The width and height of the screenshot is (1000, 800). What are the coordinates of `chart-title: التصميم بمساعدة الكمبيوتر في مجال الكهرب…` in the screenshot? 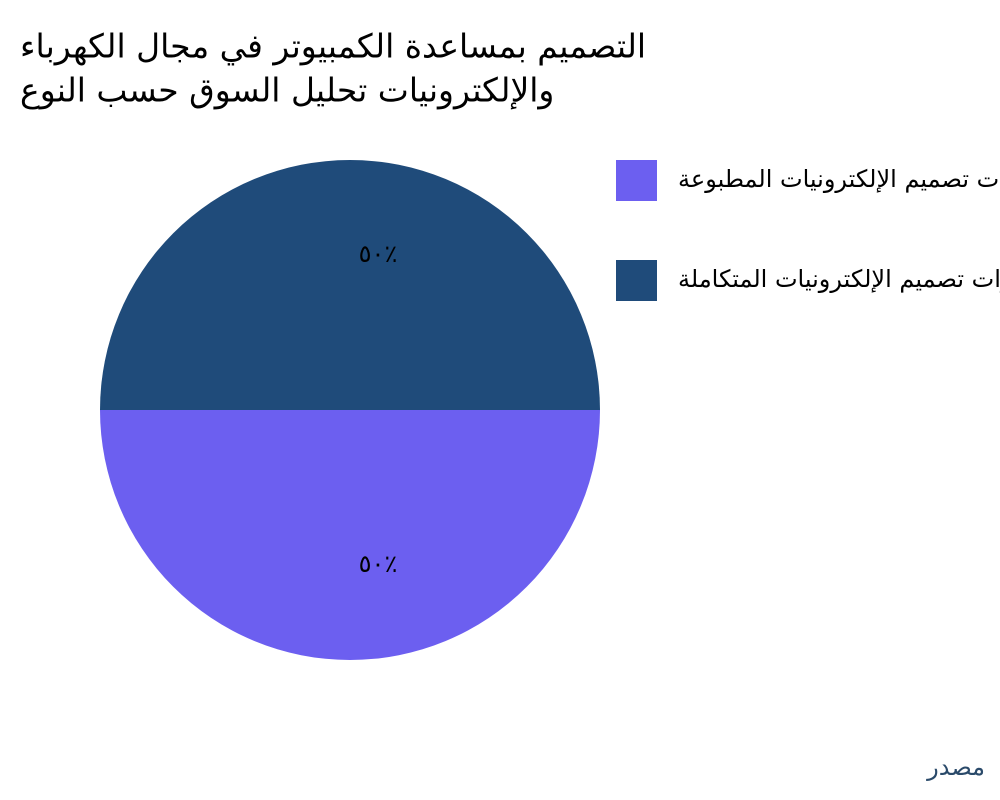 It's located at (333, 46).